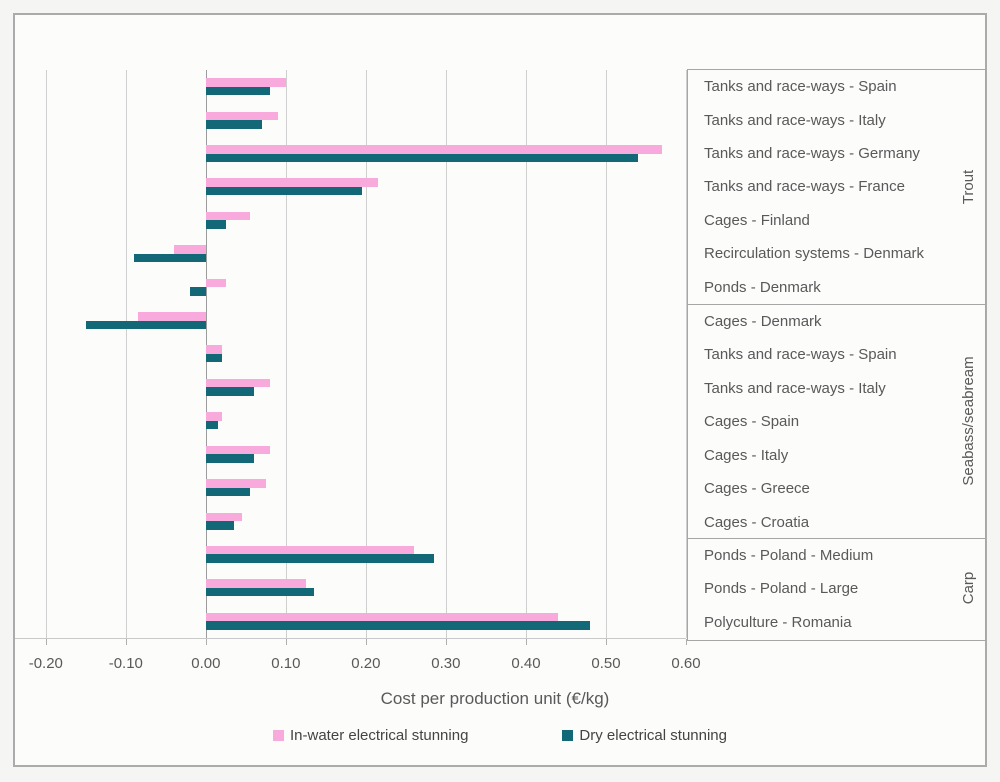  Describe the element at coordinates (814, 254) in the screenshot. I see `category-label: Recirculation systems - Denmark` at that location.